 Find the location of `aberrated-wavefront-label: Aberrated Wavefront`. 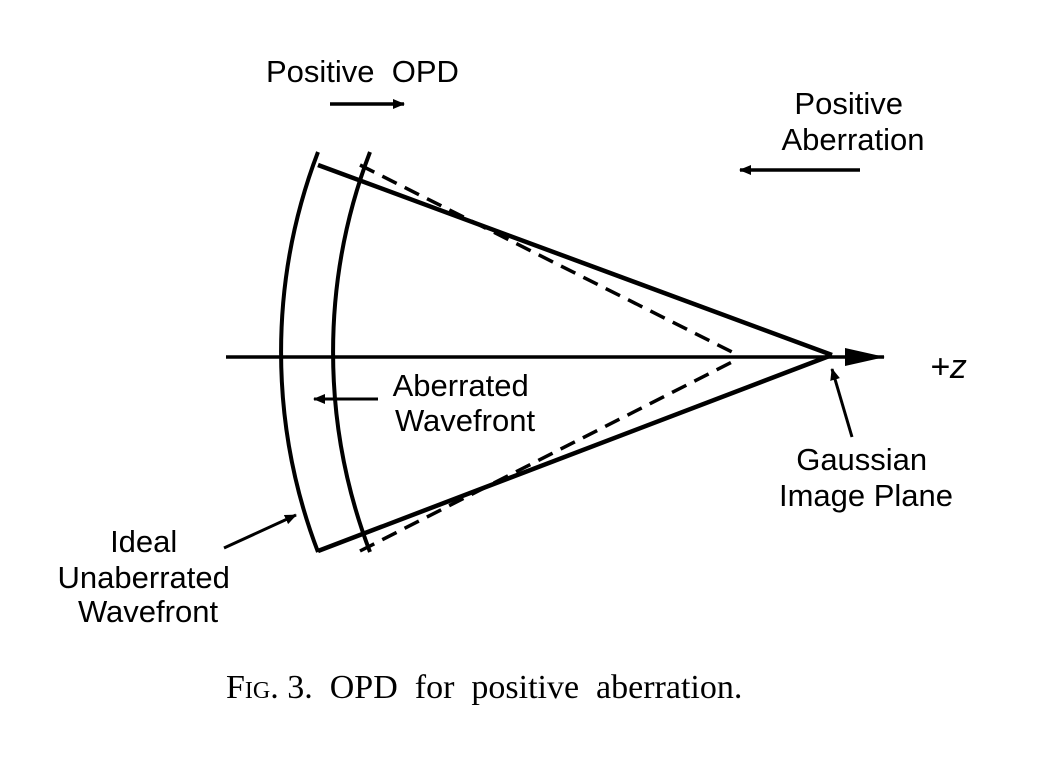

aberrated-wavefront-label: Aberrated Wavefront is located at coordinates (465, 403).